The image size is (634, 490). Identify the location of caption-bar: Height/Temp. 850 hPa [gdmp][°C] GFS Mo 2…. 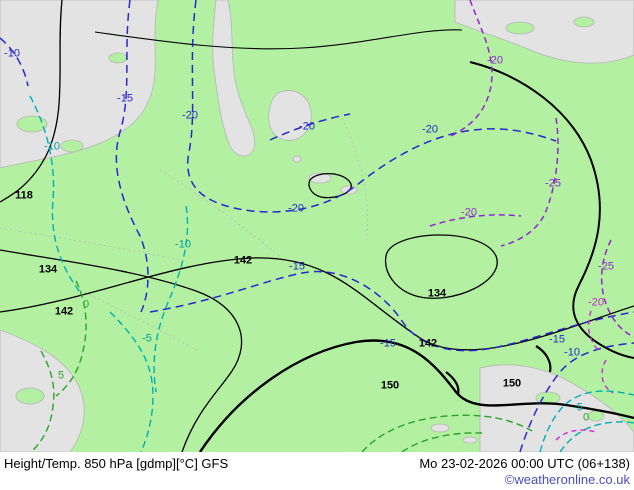
(317, 471).